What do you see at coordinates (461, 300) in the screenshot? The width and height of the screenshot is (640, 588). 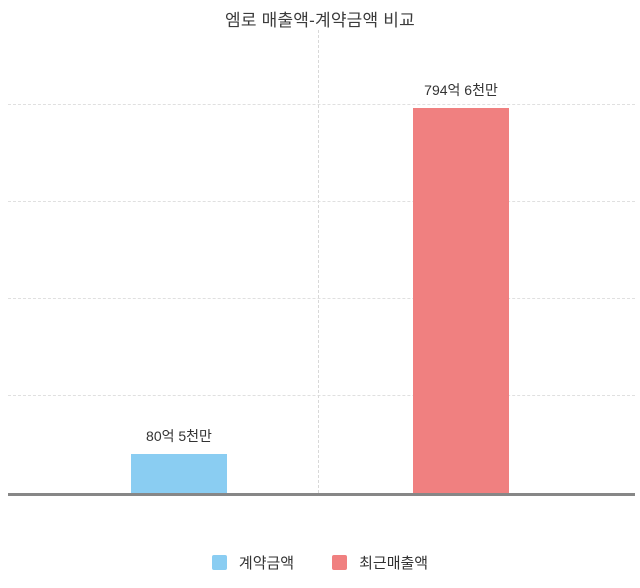 I see `bar-recent-revenue` at bounding box center [461, 300].